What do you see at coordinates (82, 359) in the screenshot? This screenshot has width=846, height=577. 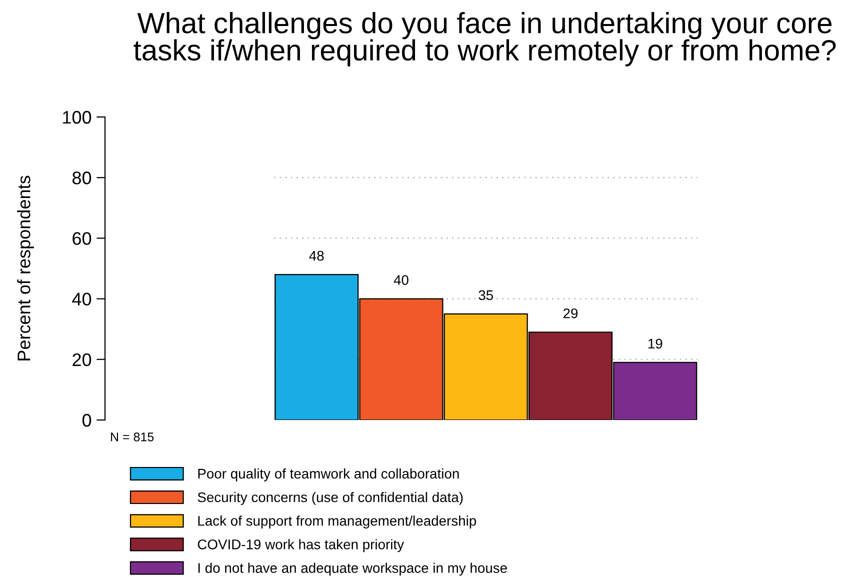 I see `y-tick-label: 20` at bounding box center [82, 359].